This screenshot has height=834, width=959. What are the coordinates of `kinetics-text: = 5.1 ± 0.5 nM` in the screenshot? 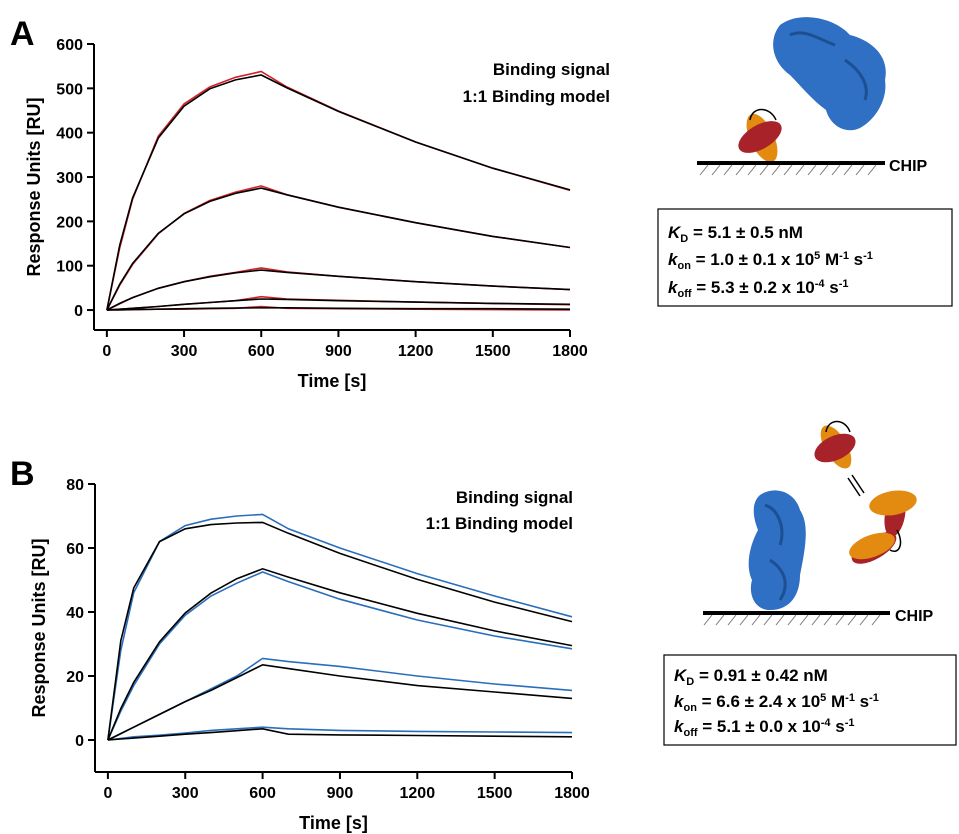 It's located at (745, 232).